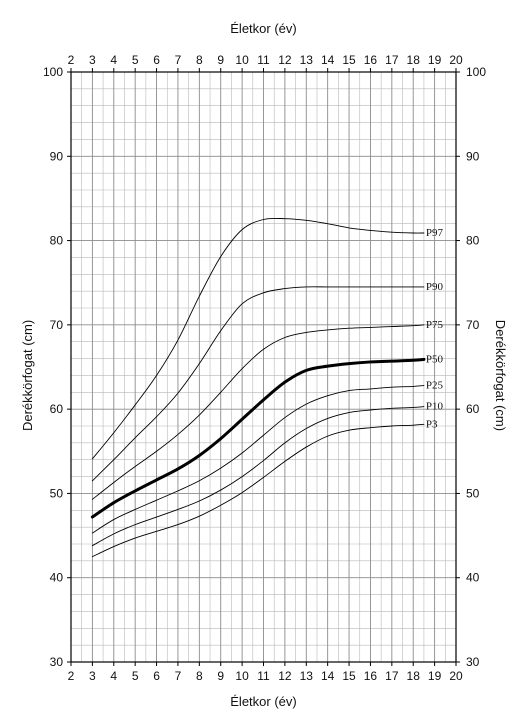 The image size is (522, 715). Describe the element at coordinates (307, 676) in the screenshot. I see `x-tick-label-bottom: 13` at that location.